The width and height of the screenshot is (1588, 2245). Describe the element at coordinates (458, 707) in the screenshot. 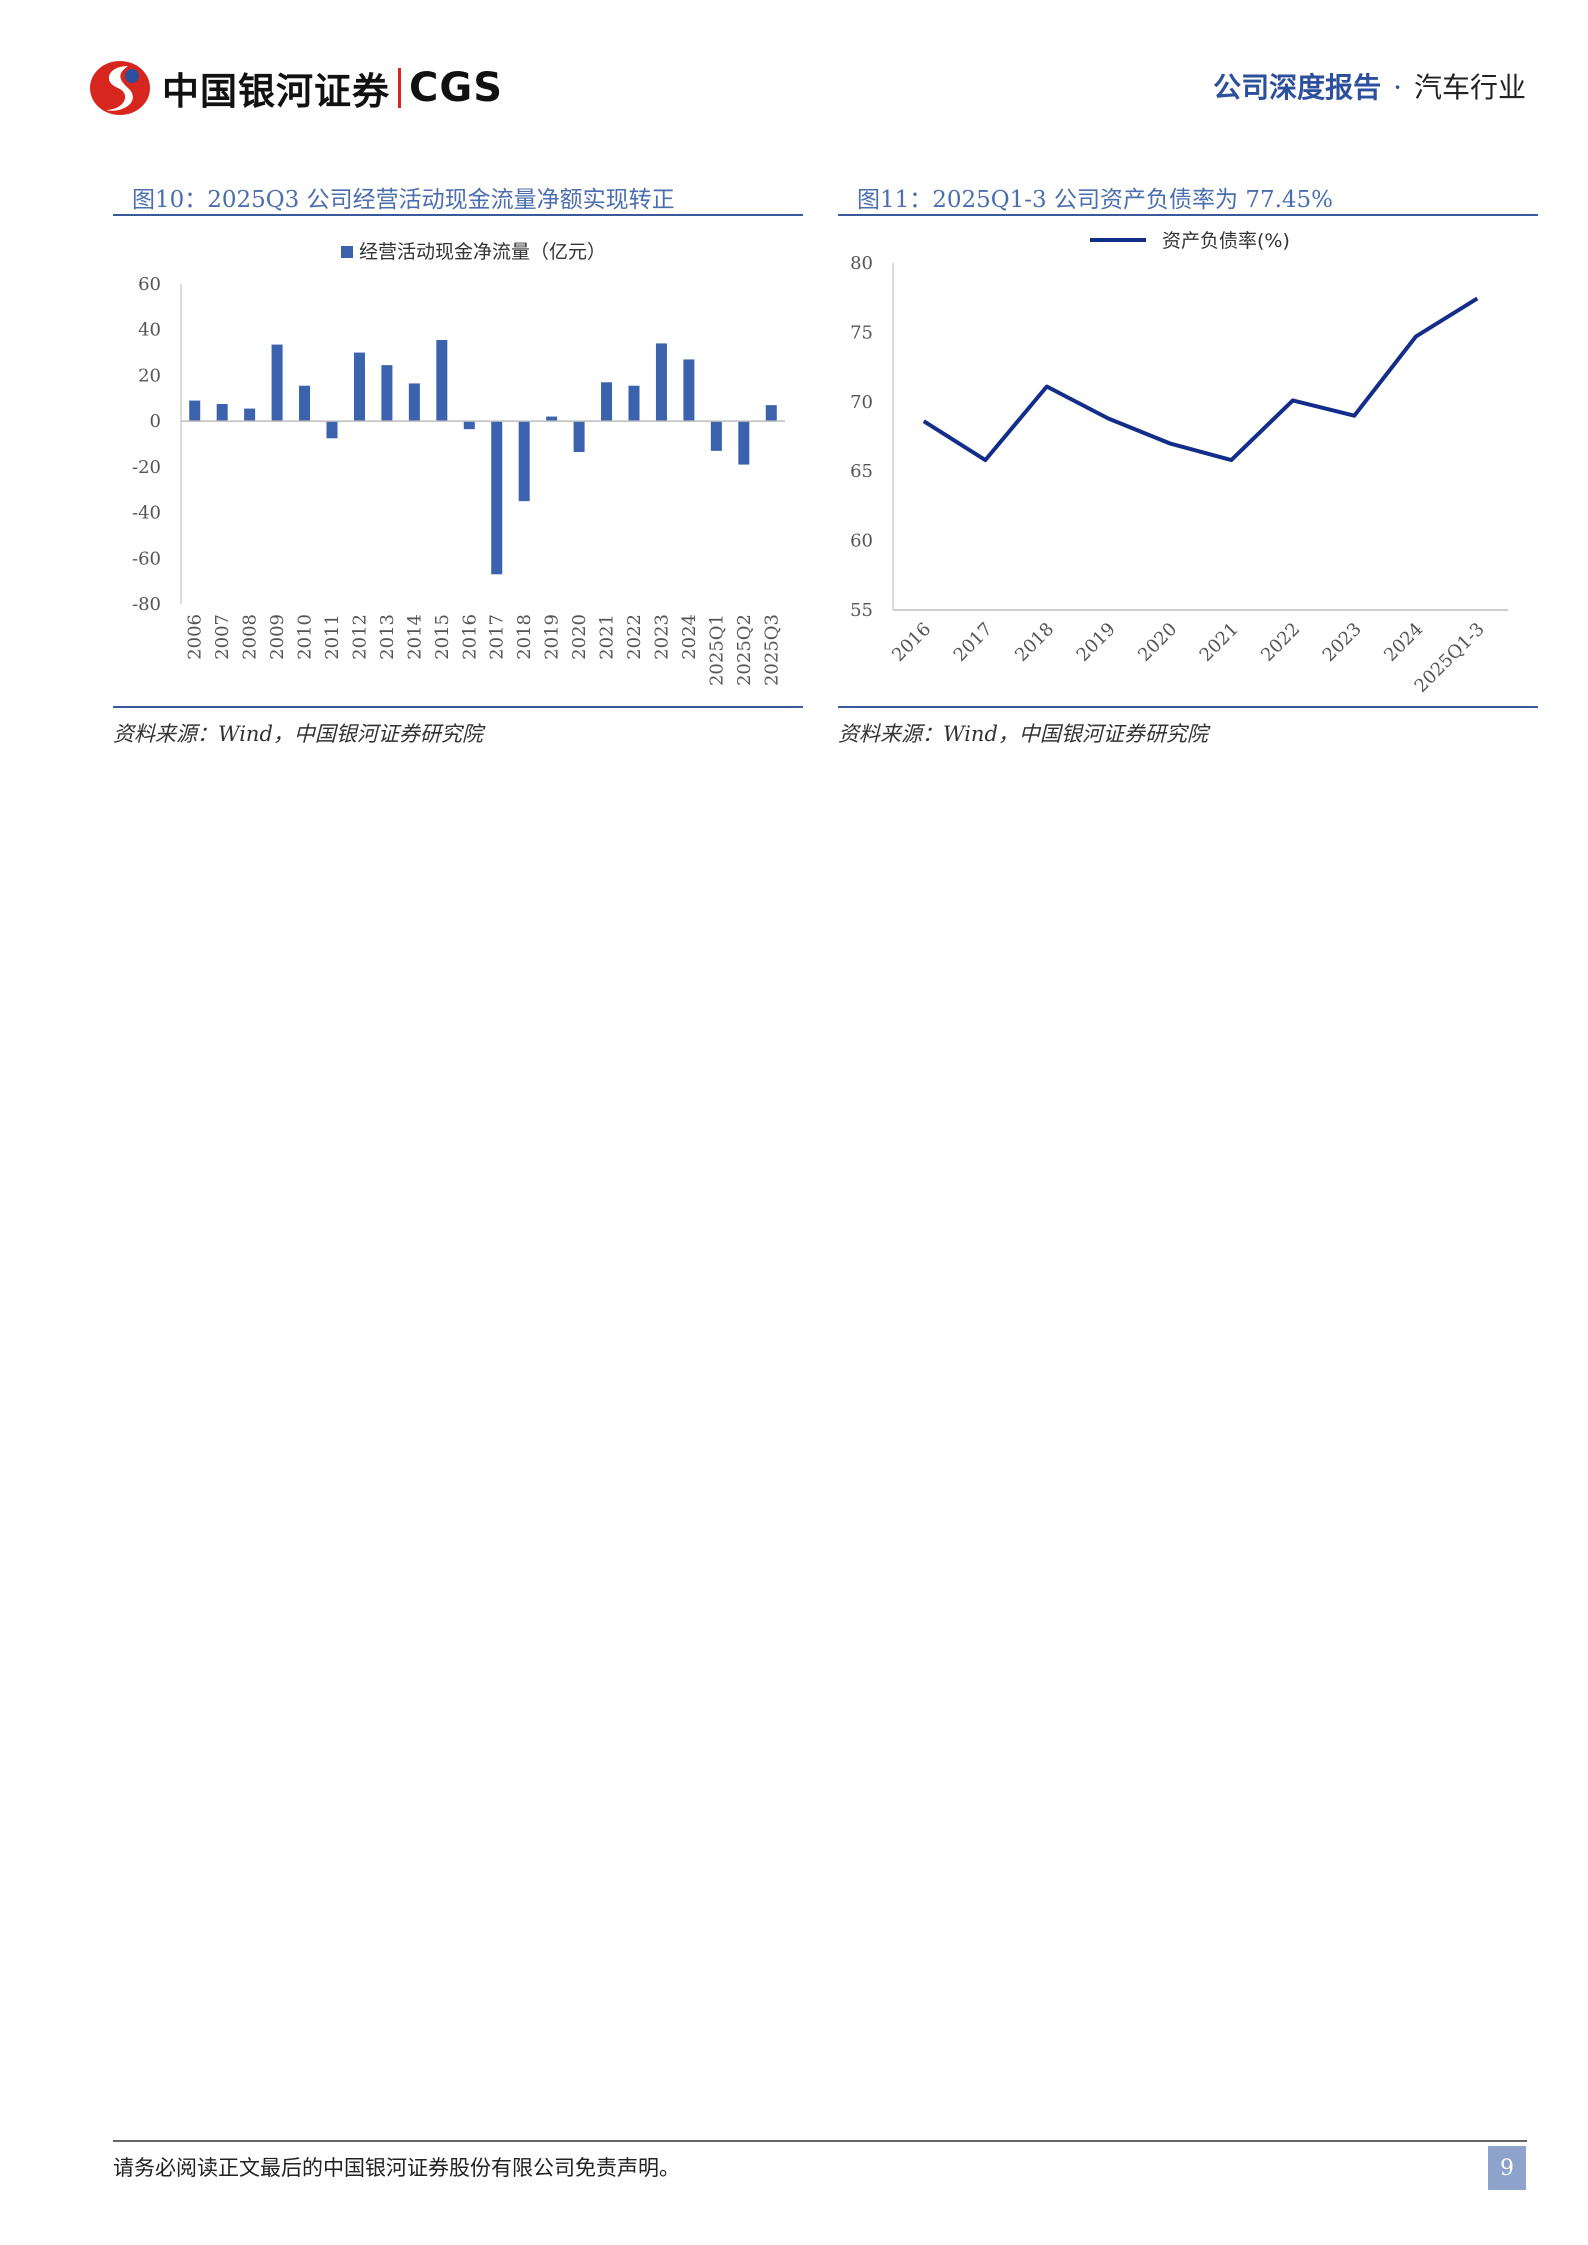

I see `figure-10-bottom-rule` at that location.